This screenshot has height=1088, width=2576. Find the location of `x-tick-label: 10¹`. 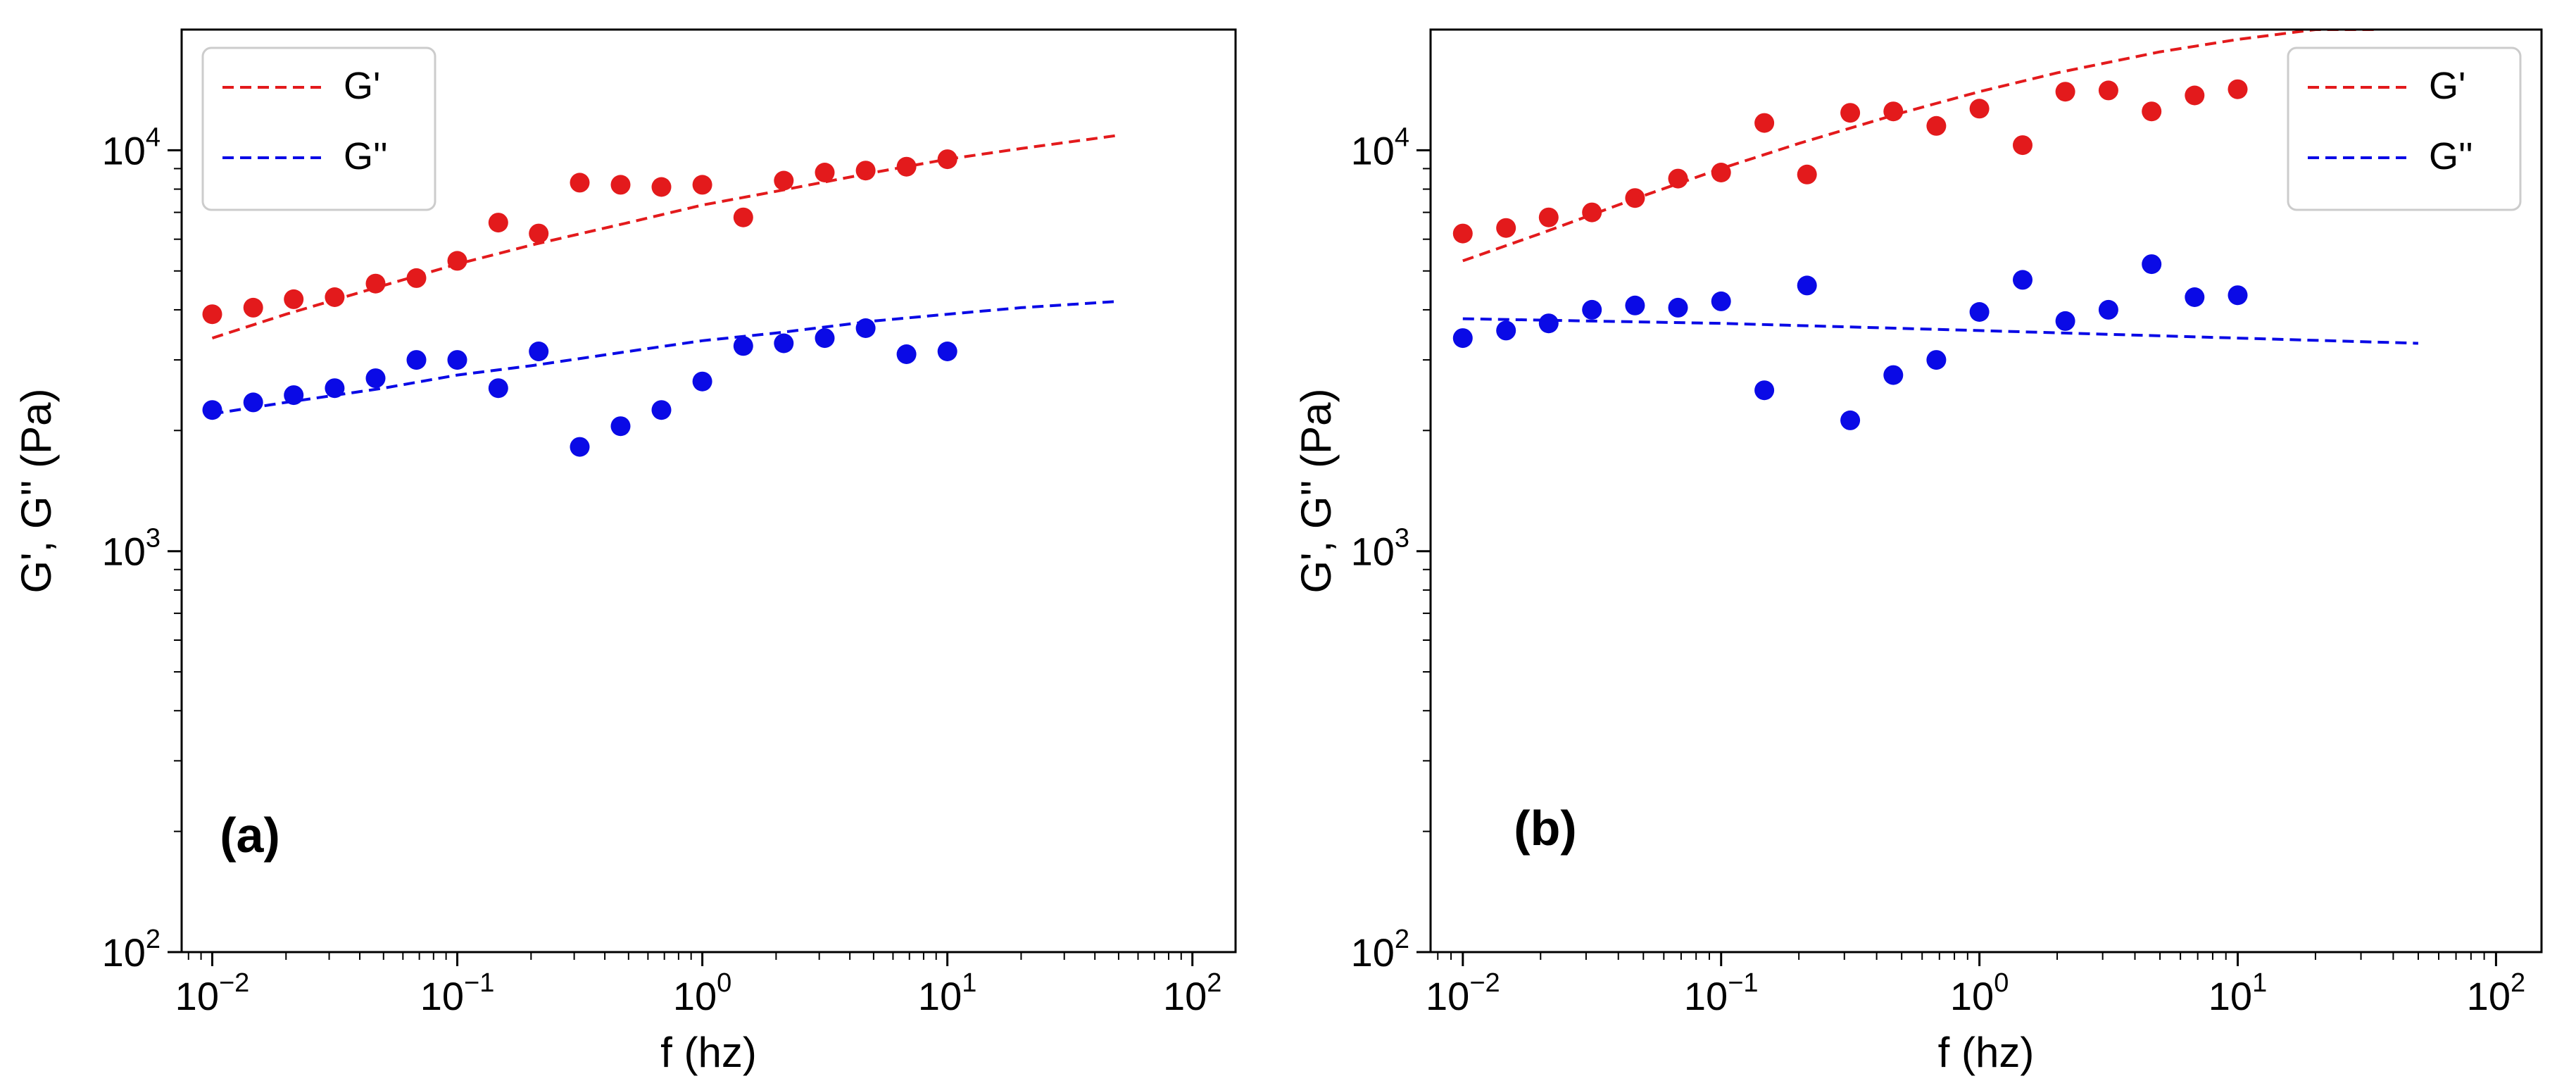

x-tick-label: 10¹ is located at coordinates (947, 993).